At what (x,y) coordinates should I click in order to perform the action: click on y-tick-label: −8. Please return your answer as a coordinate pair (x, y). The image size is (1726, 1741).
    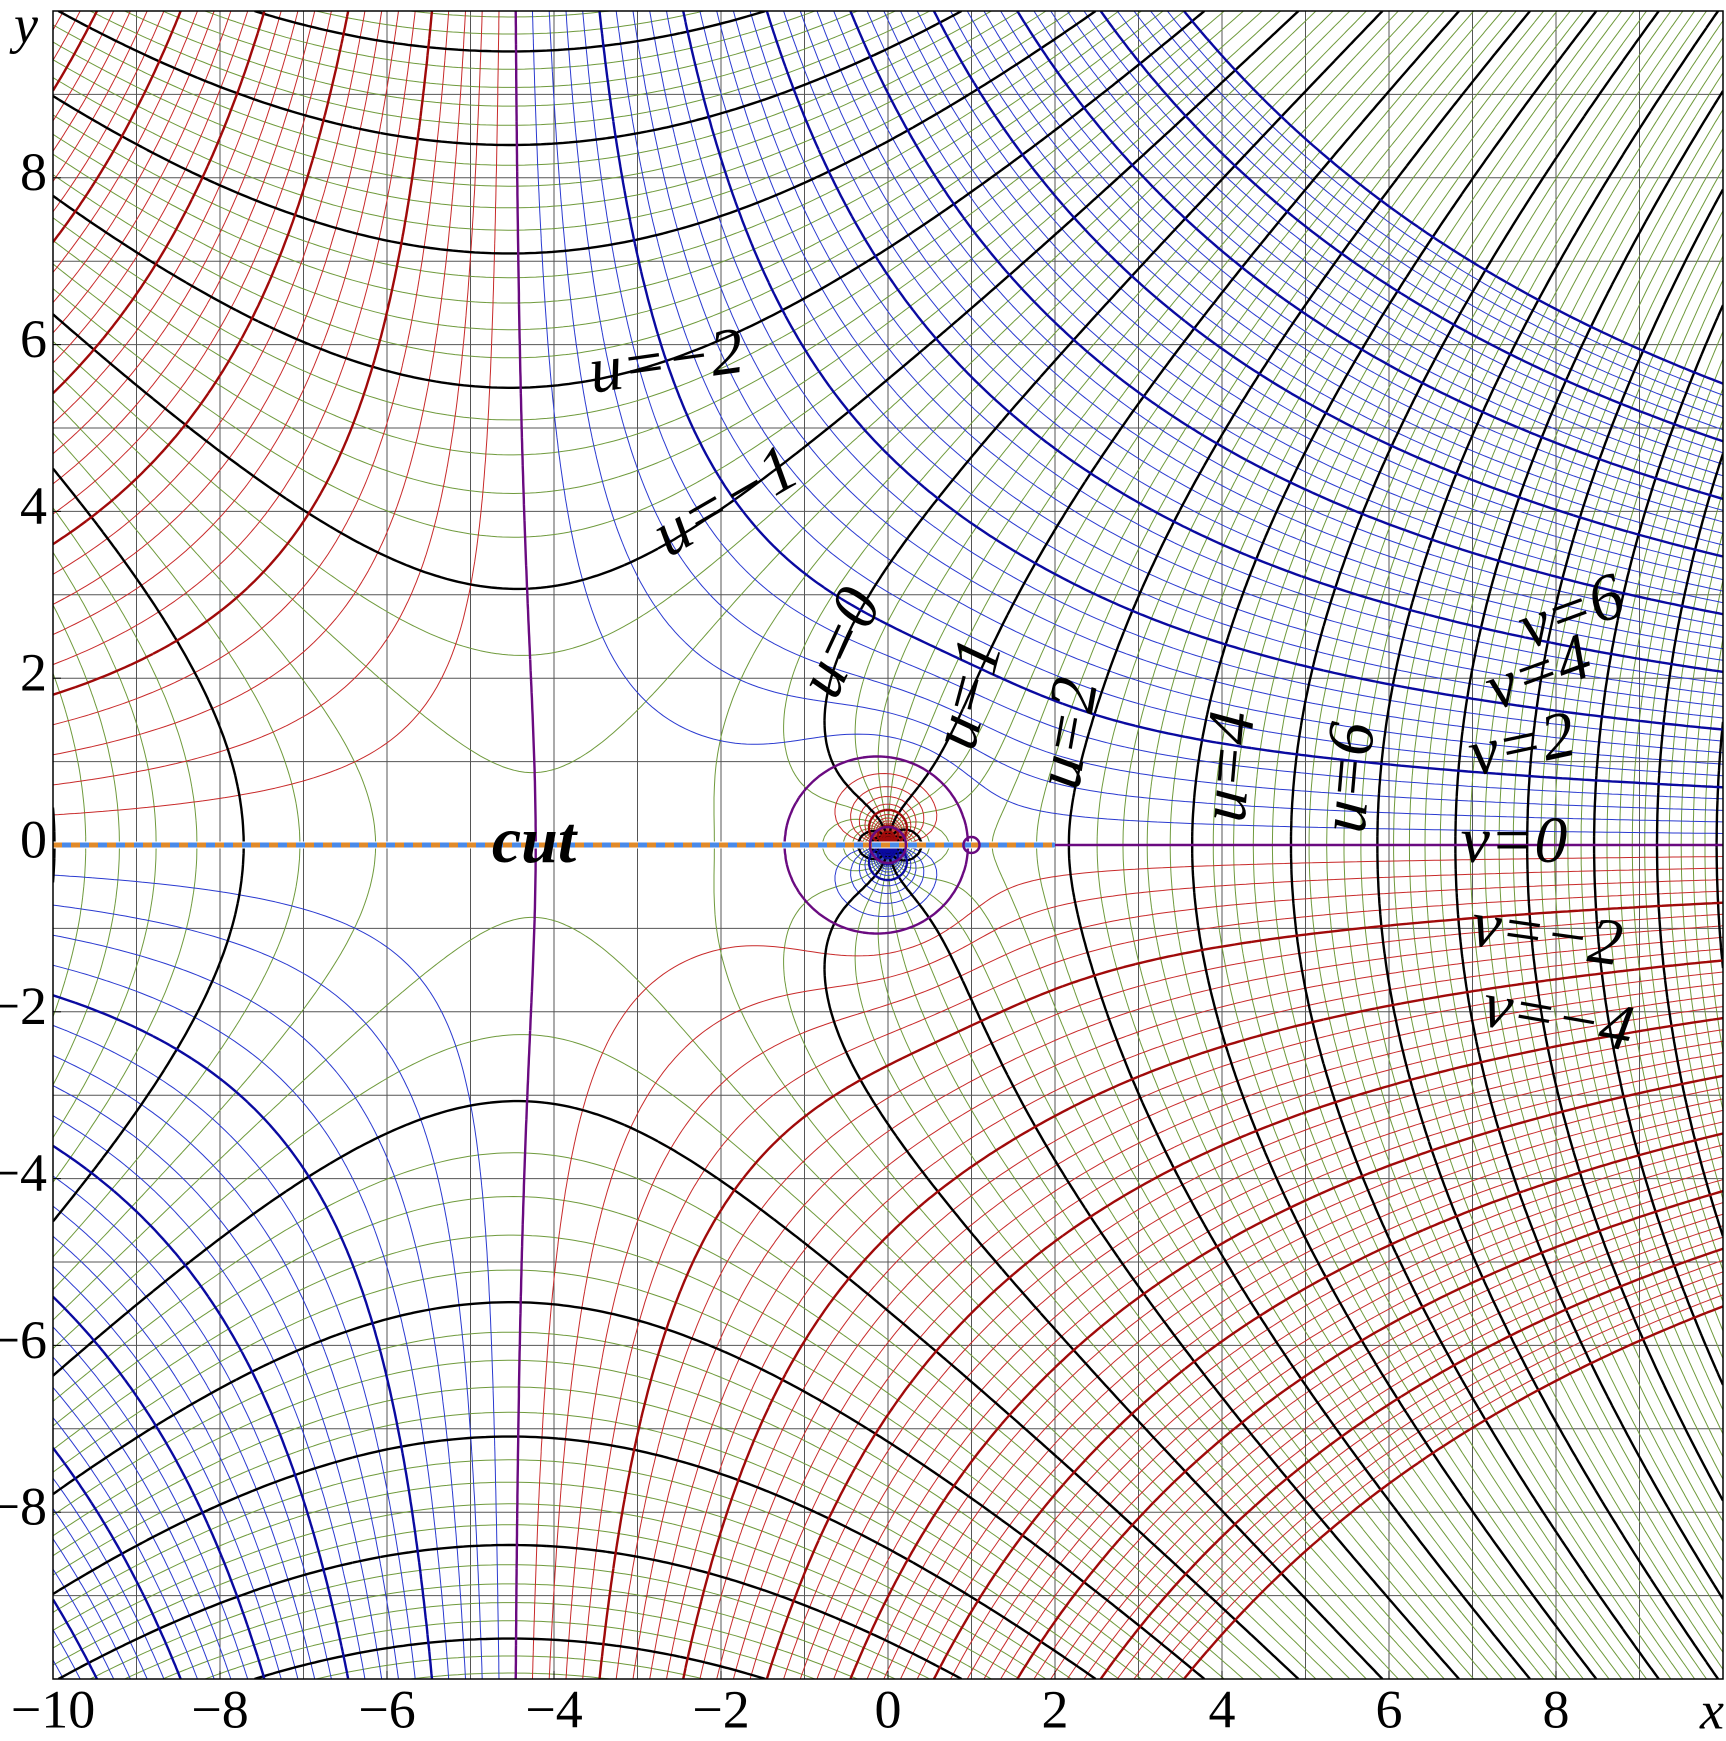
    Looking at the image, I should click on (23, 1507).